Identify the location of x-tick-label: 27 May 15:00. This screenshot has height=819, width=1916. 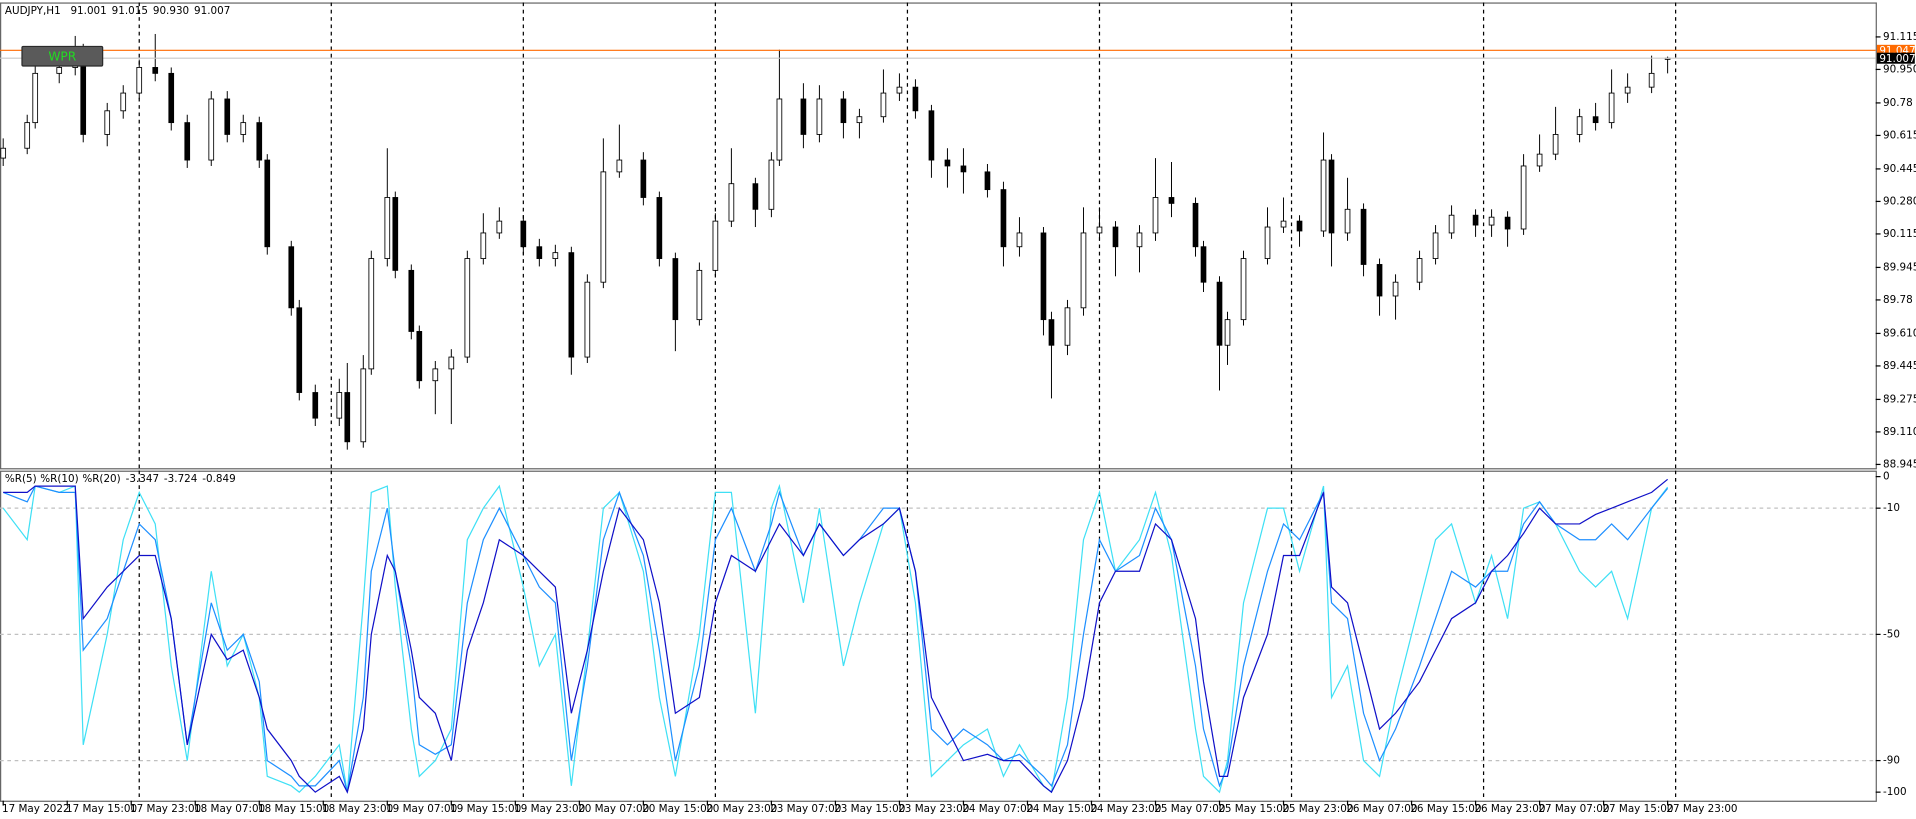
(1637, 809).